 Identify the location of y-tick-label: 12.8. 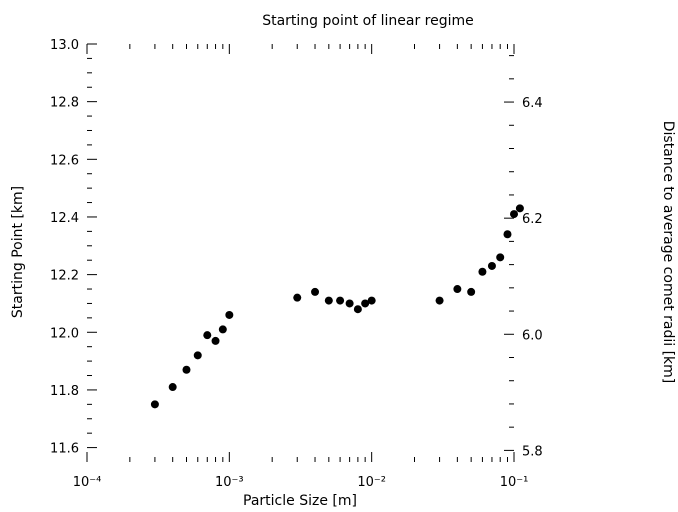
(64, 103).